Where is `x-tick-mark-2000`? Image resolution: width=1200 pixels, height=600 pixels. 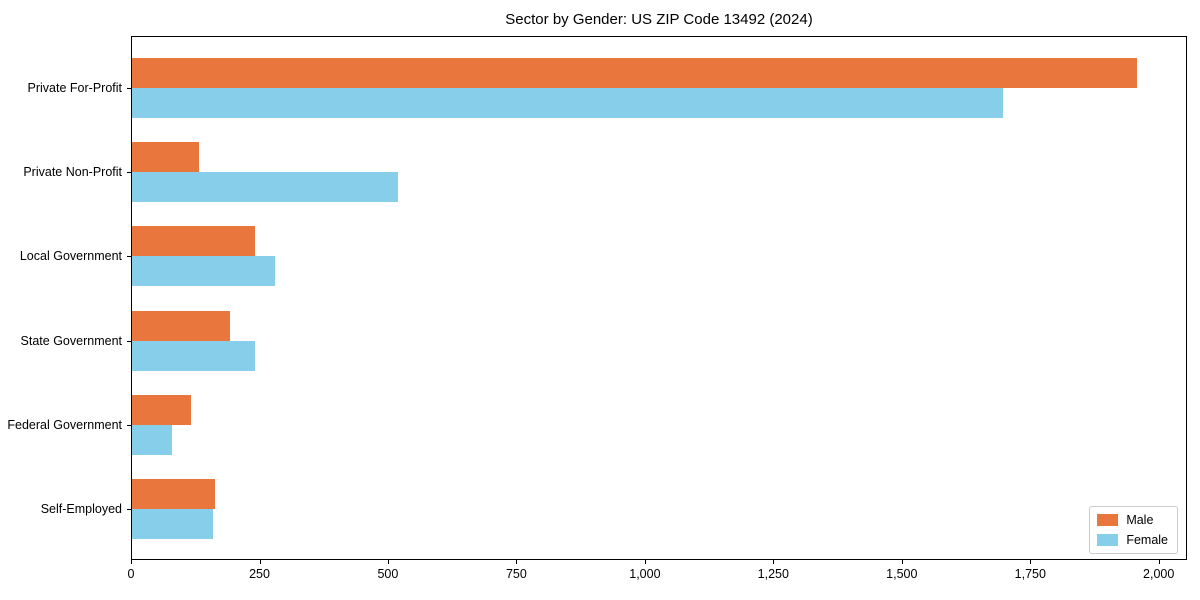 x-tick-mark-2000 is located at coordinates (1159, 562).